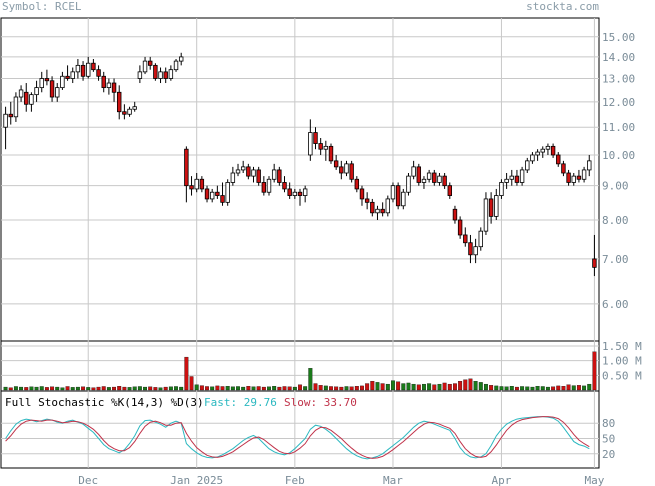 This screenshot has width=655, height=486. I want to click on y-tick-label: 14.00, so click(618, 57).